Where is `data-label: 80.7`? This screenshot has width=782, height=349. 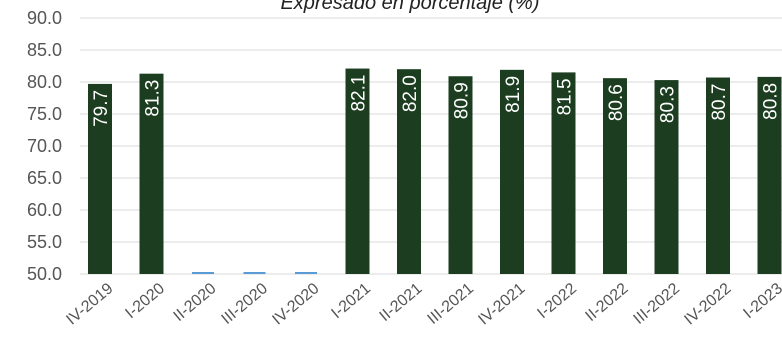 data-label: 80.7 is located at coordinates (719, 102).